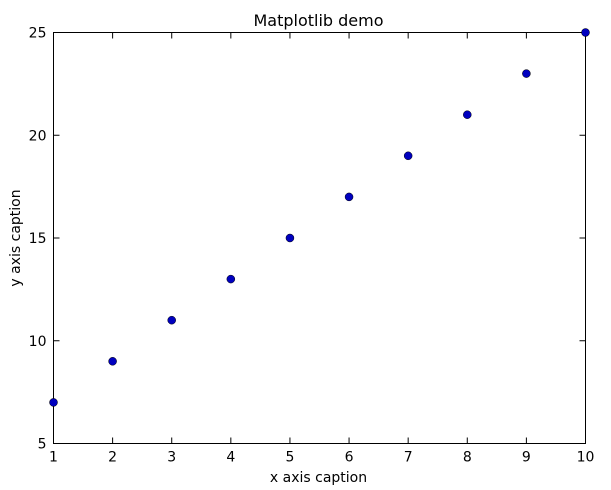  I want to click on x-axis-label: x axis caption, so click(318, 478).